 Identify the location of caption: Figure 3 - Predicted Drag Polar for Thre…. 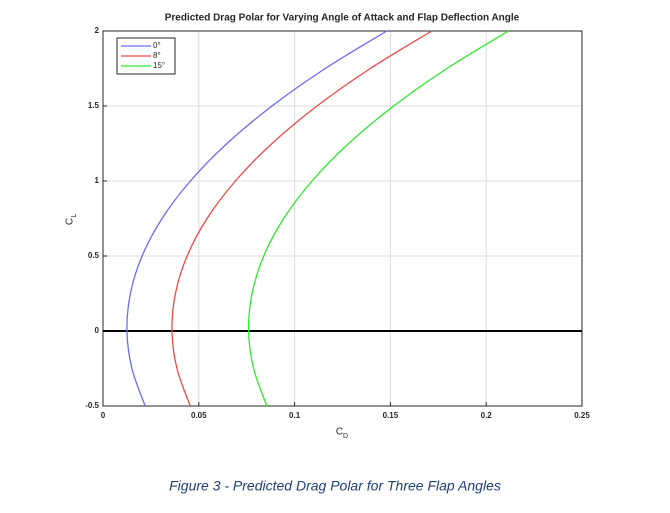
(335, 486).